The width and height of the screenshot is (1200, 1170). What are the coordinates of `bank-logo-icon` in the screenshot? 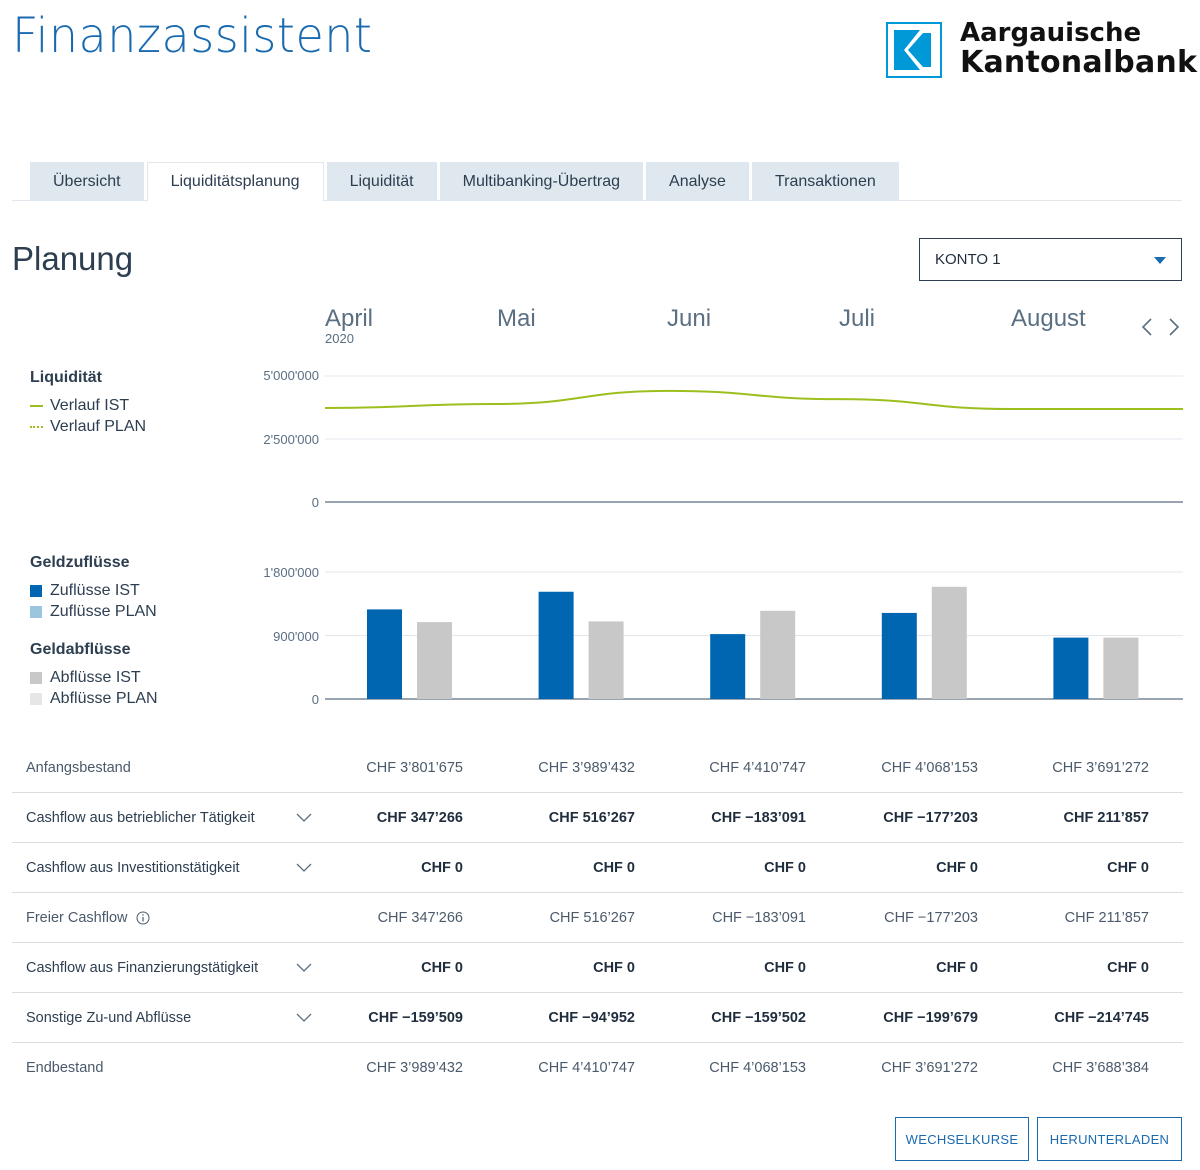 It's located at (914, 50).